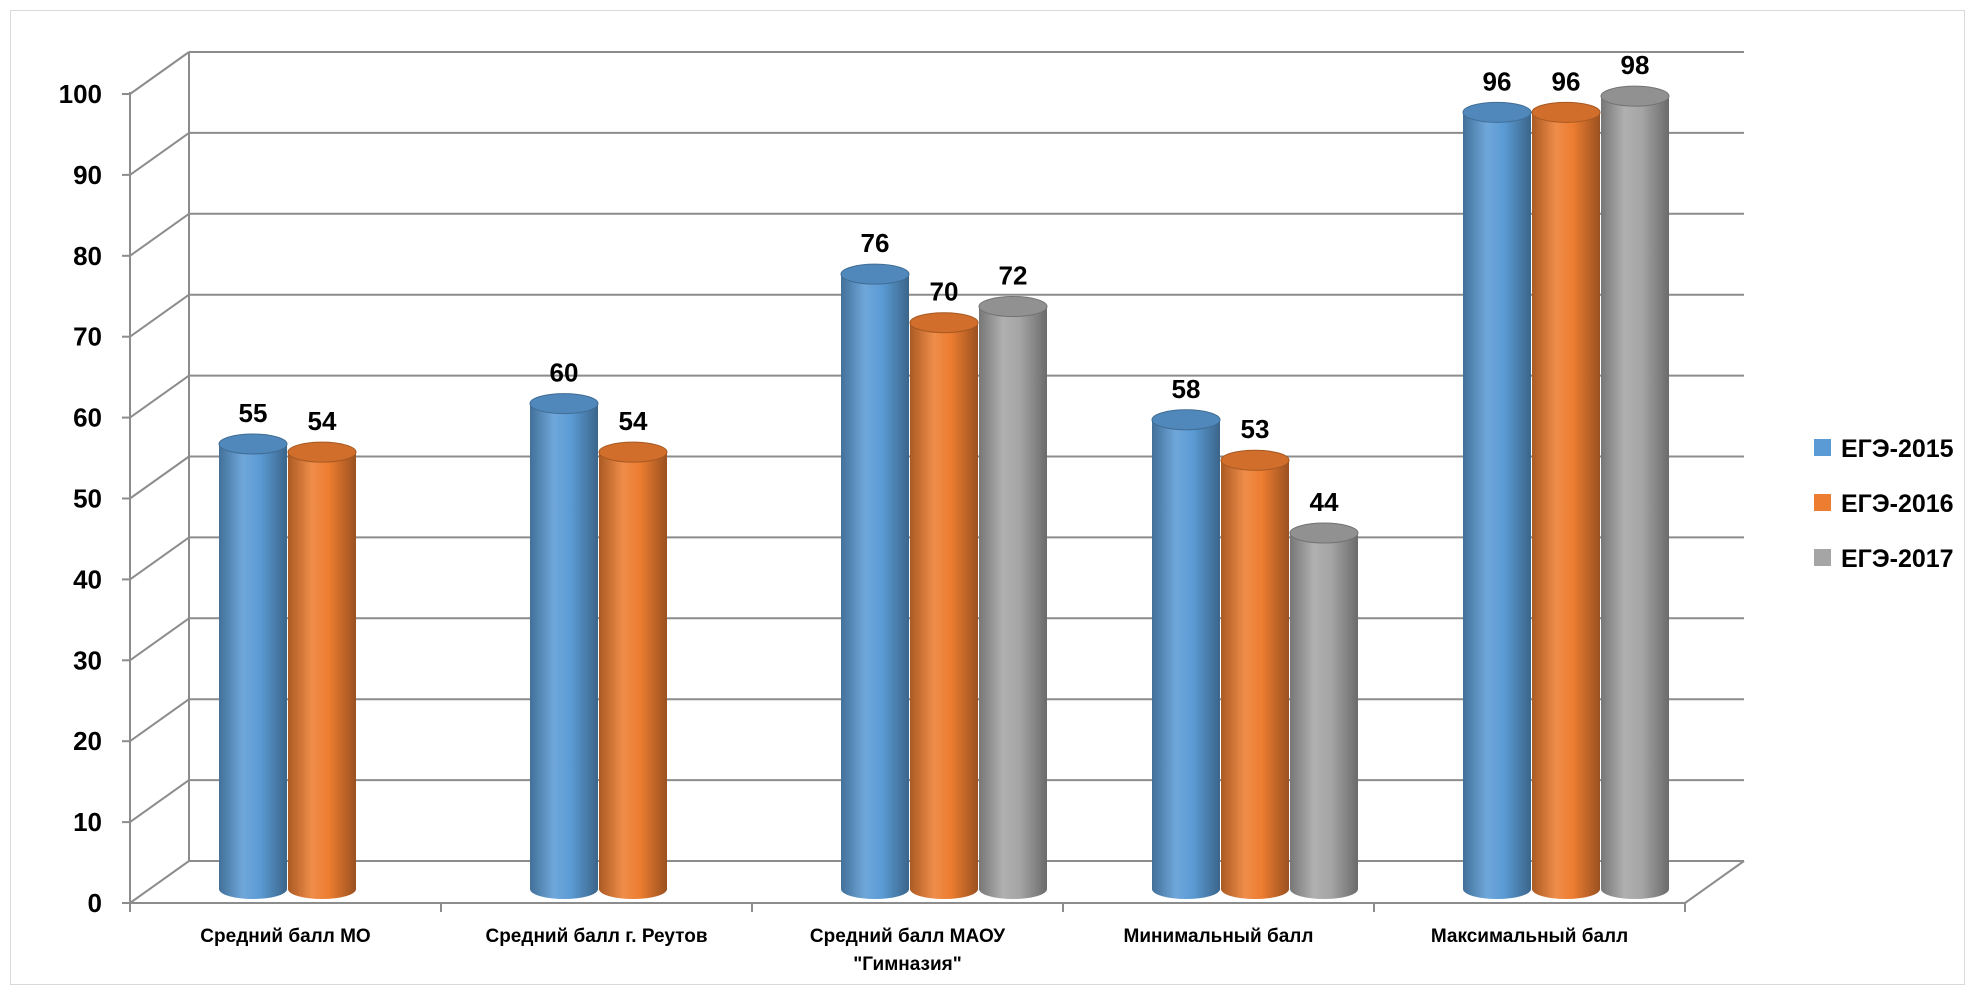 The width and height of the screenshot is (1977, 994). I want to click on legend-label: ЕГЭ-2017, so click(1897, 559).